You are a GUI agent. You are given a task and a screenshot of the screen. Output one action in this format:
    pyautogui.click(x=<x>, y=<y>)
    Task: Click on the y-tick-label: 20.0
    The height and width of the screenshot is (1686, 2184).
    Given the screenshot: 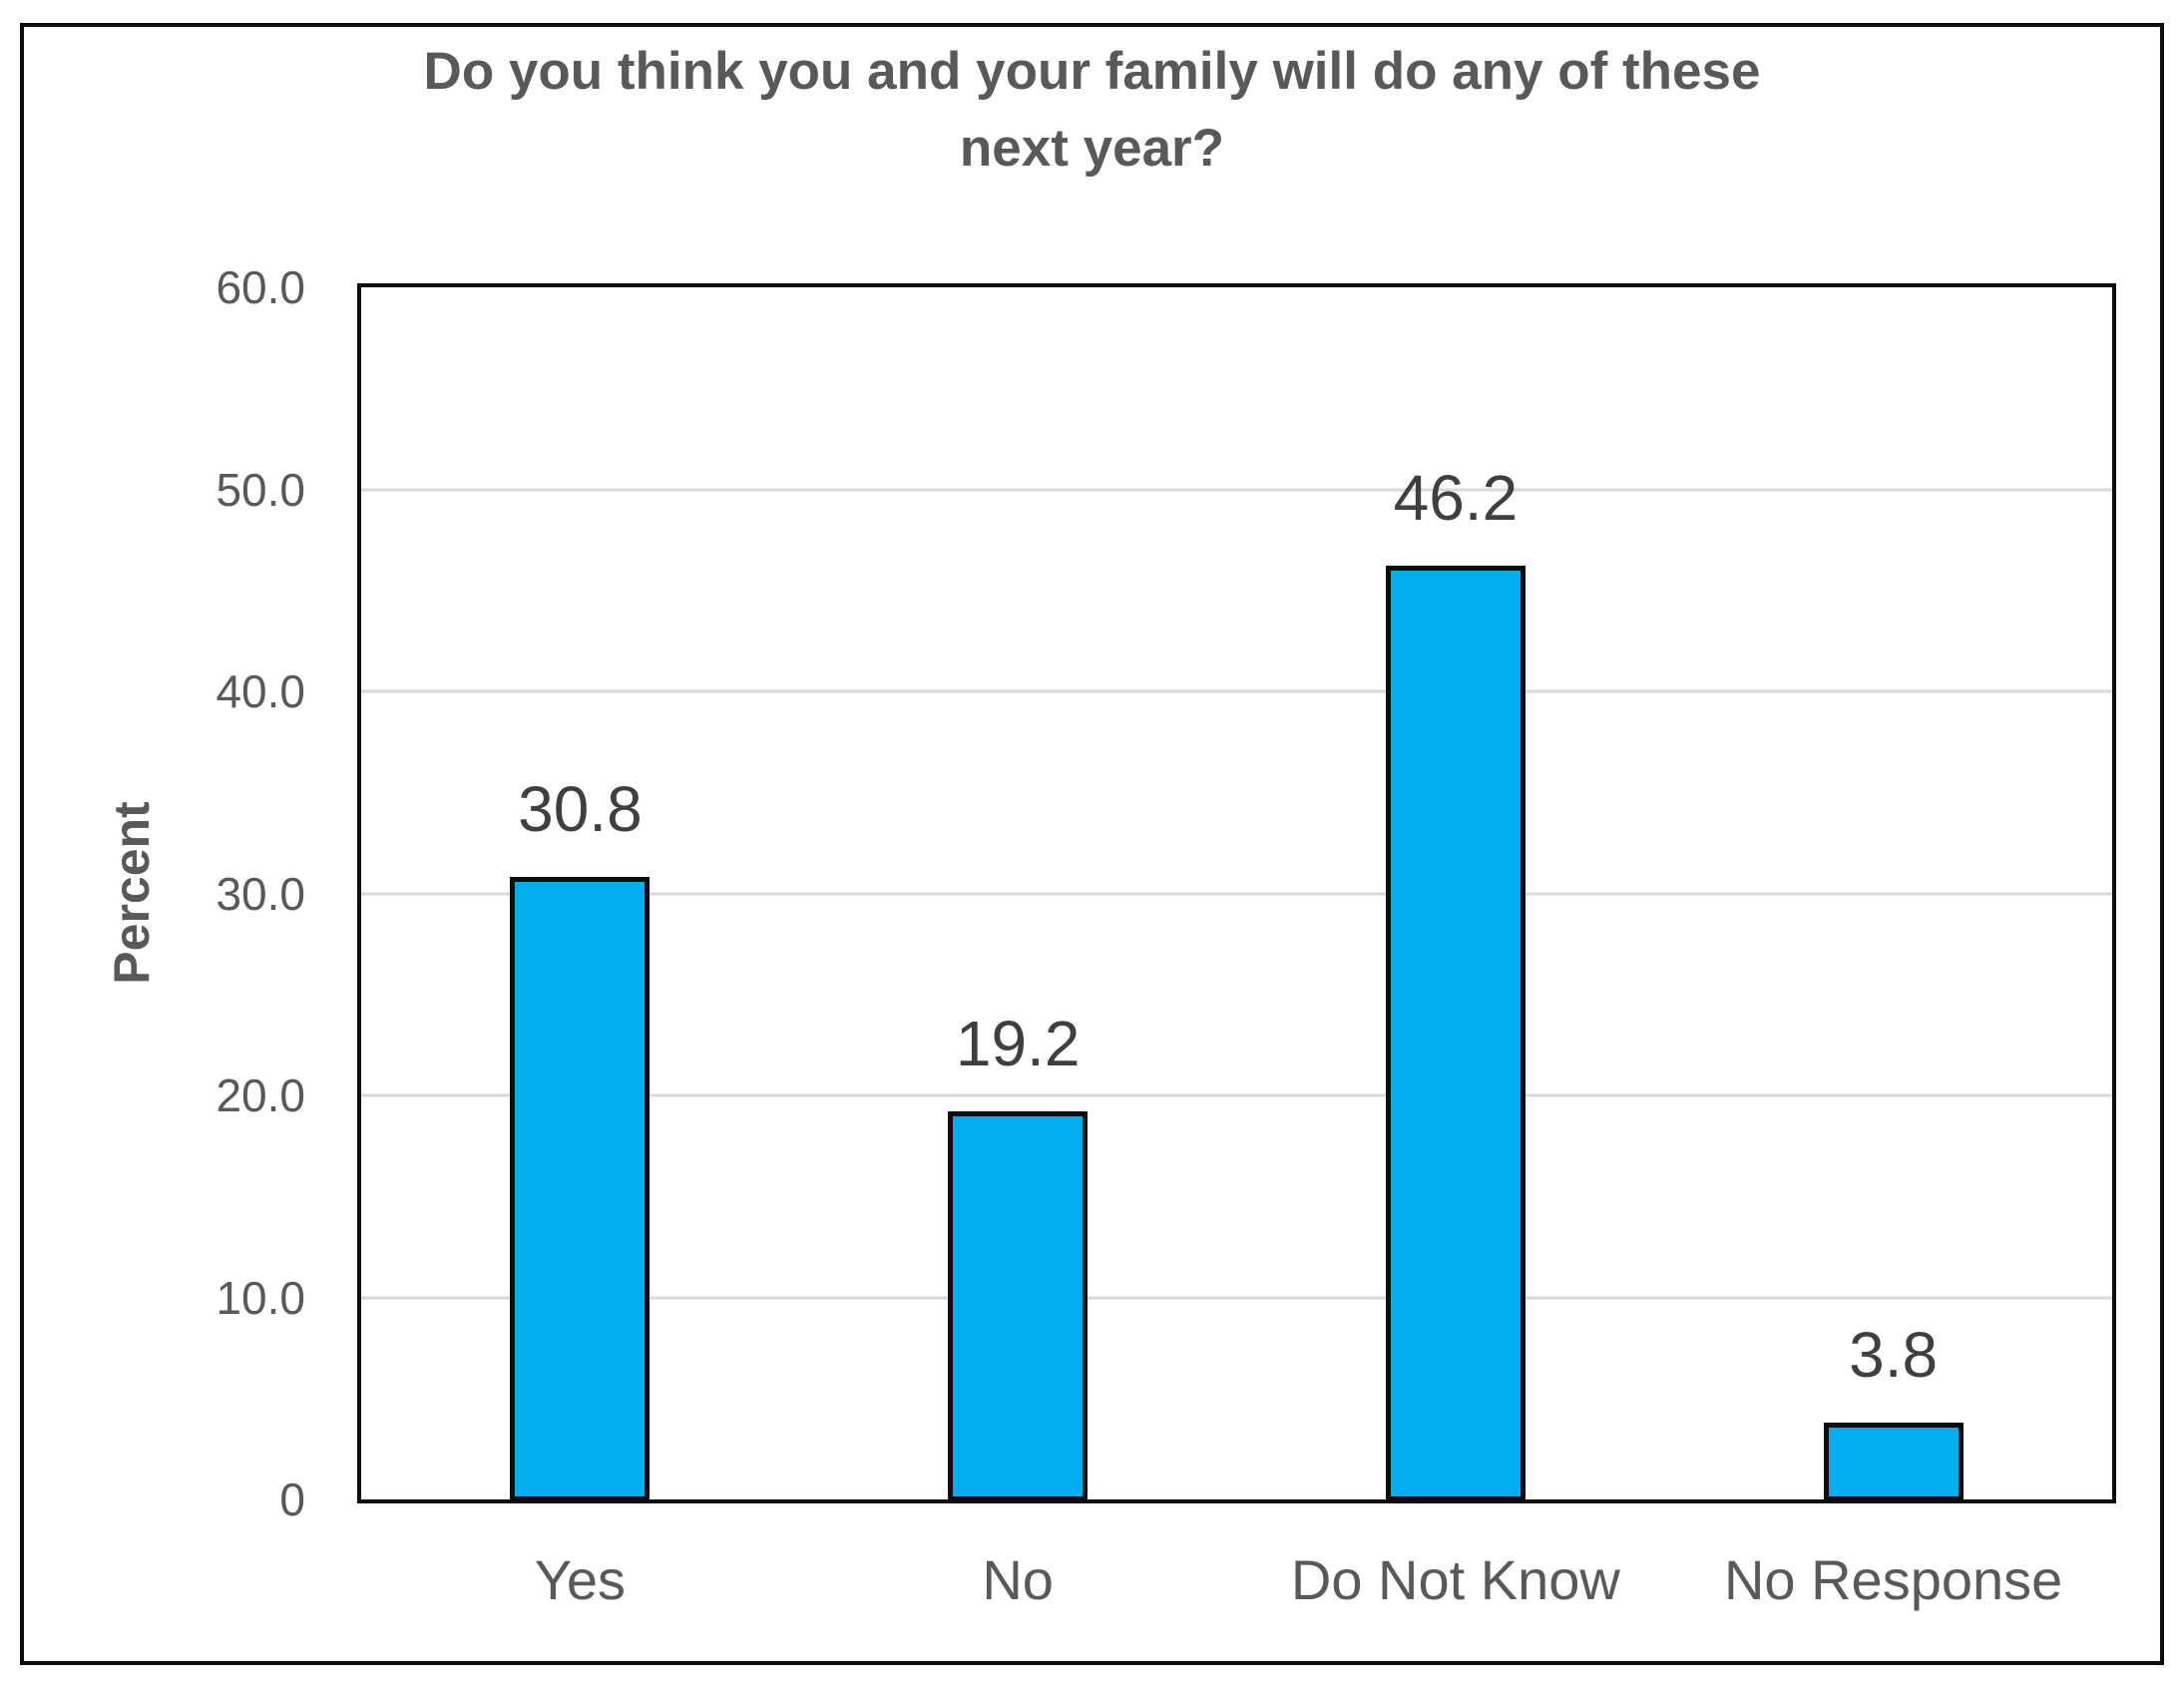 What is the action you would take?
    pyautogui.click(x=260, y=1095)
    